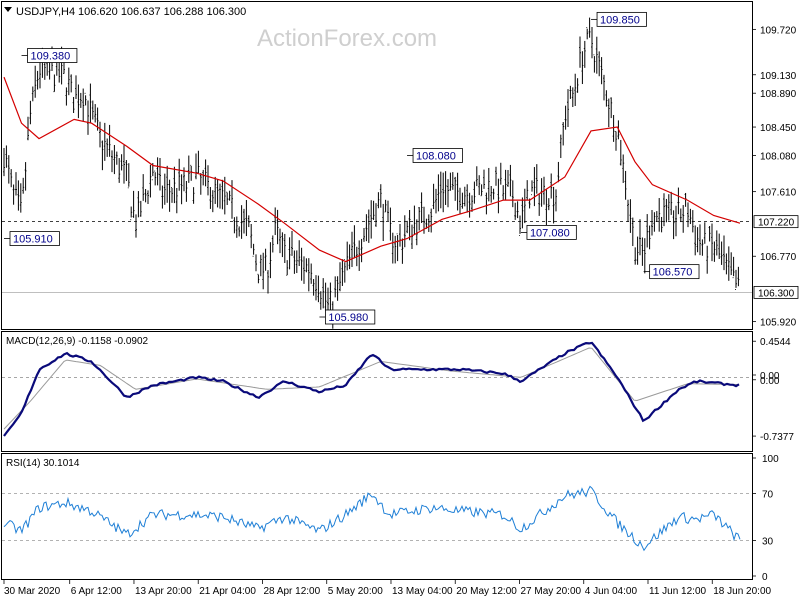 Image resolution: width=800 pixels, height=605 pixels. I want to click on ohlc-values: 106.620 106.637 106.288 106.300, so click(162, 12).